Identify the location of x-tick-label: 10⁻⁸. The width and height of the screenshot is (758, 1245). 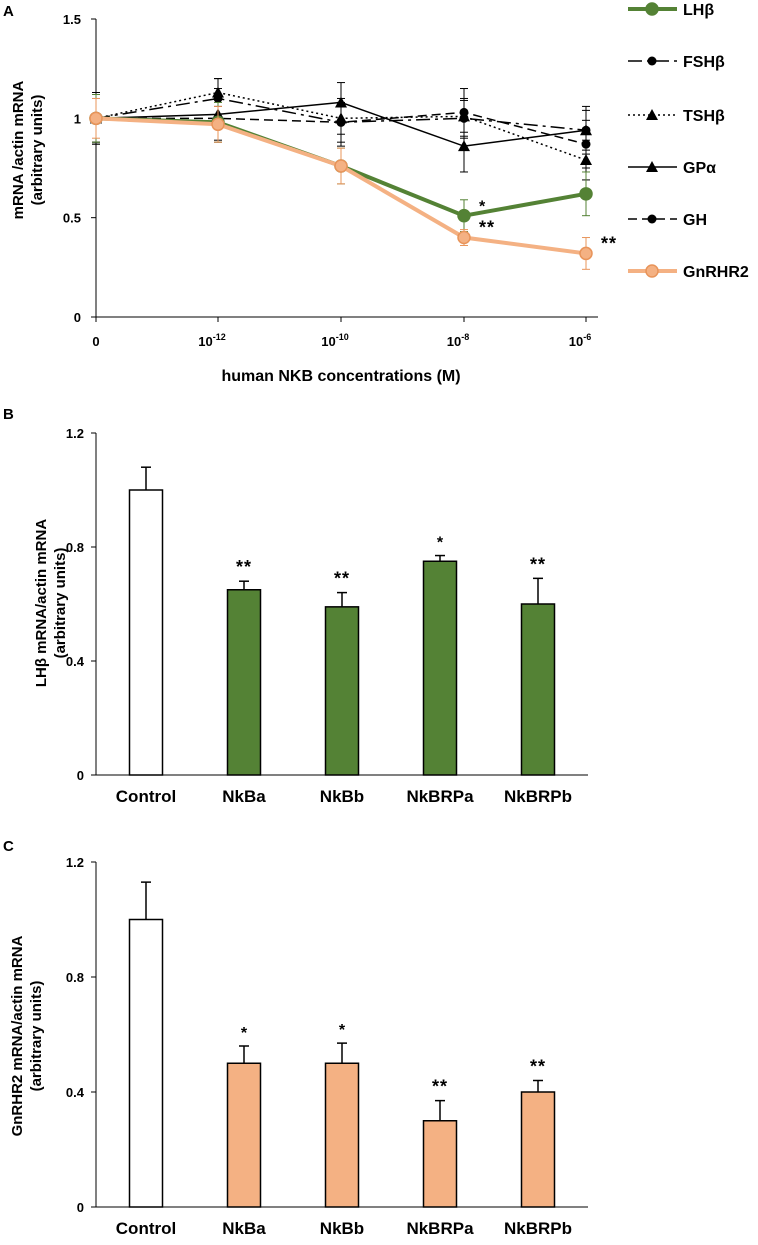
(458, 340).